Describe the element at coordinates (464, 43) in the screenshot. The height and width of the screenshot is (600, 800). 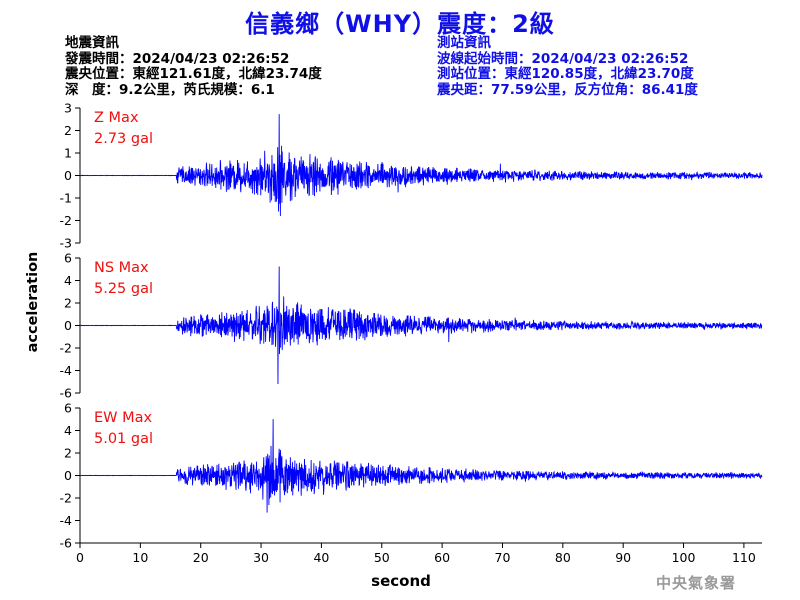
I see `station-info-heading: 測站資訊` at that location.